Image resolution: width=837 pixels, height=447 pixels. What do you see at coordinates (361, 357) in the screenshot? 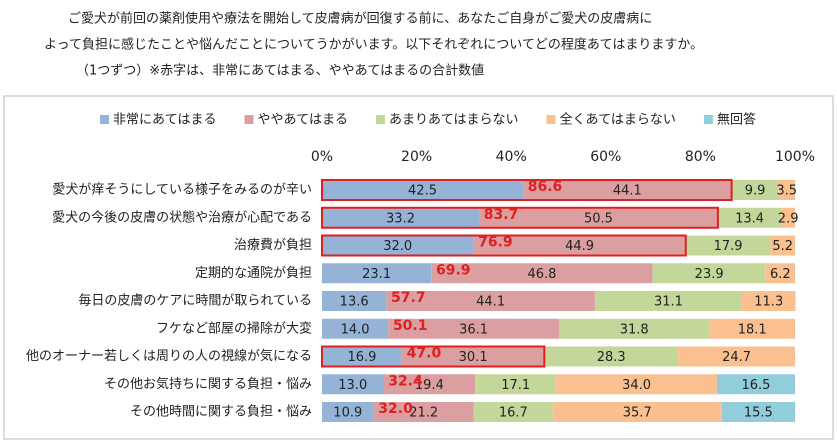
I see `value-label: 16.9` at bounding box center [361, 357].